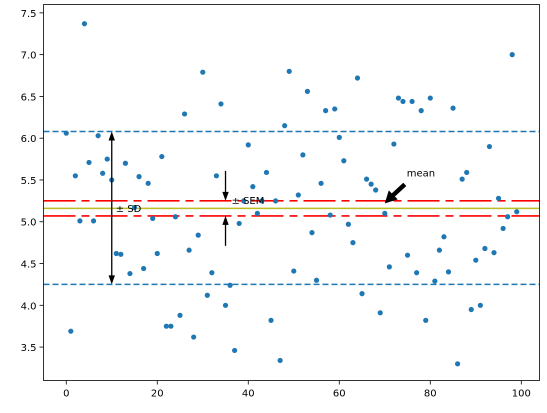 The width and height of the screenshot is (547, 413). What do you see at coordinates (157, 394) in the screenshot?
I see `x-tick-label: 20` at bounding box center [157, 394].